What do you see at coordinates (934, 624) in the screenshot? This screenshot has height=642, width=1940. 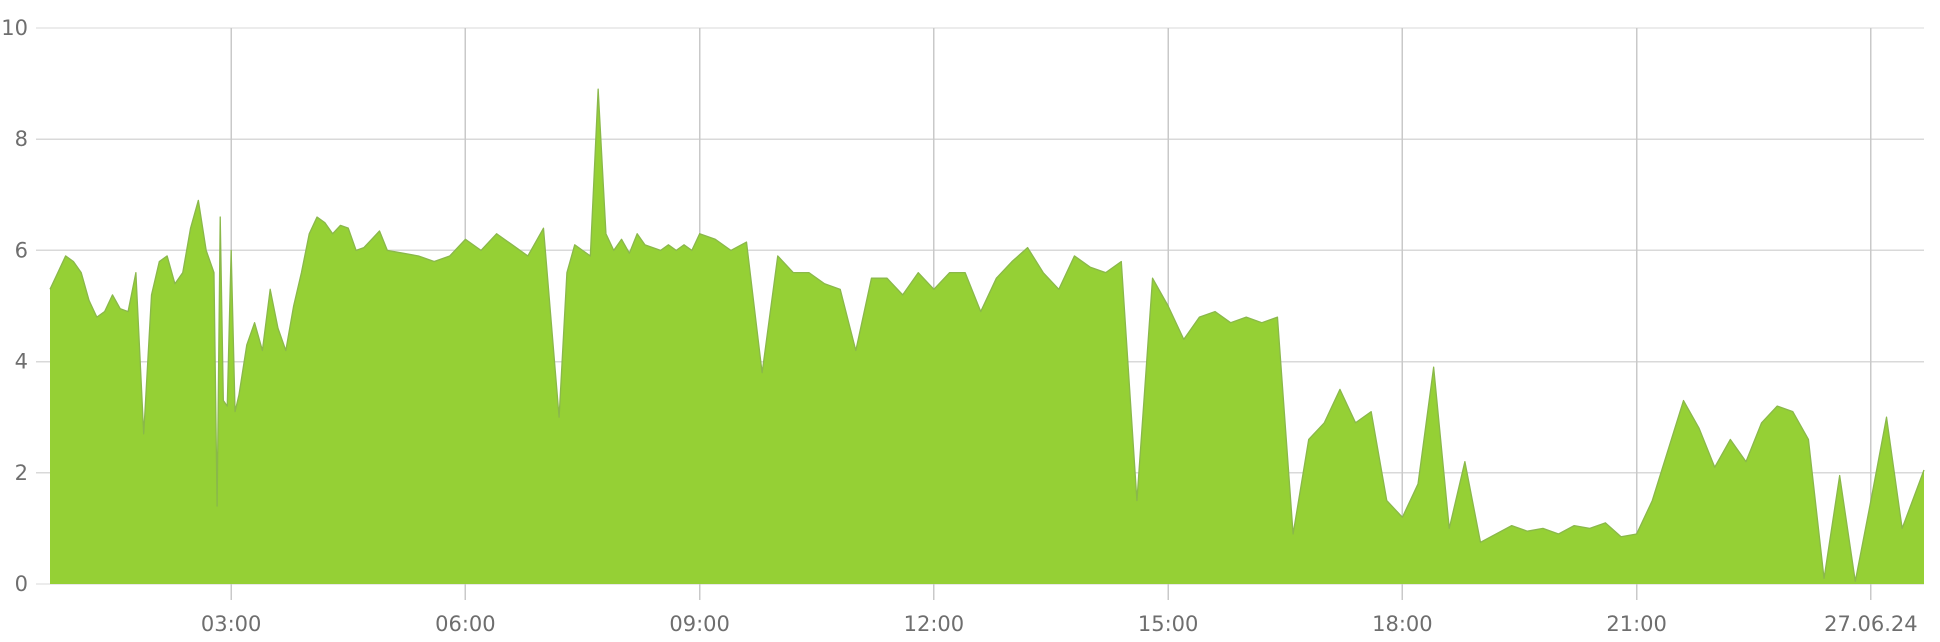 I see `x-axis-tick-label: 12:00` at bounding box center [934, 624].